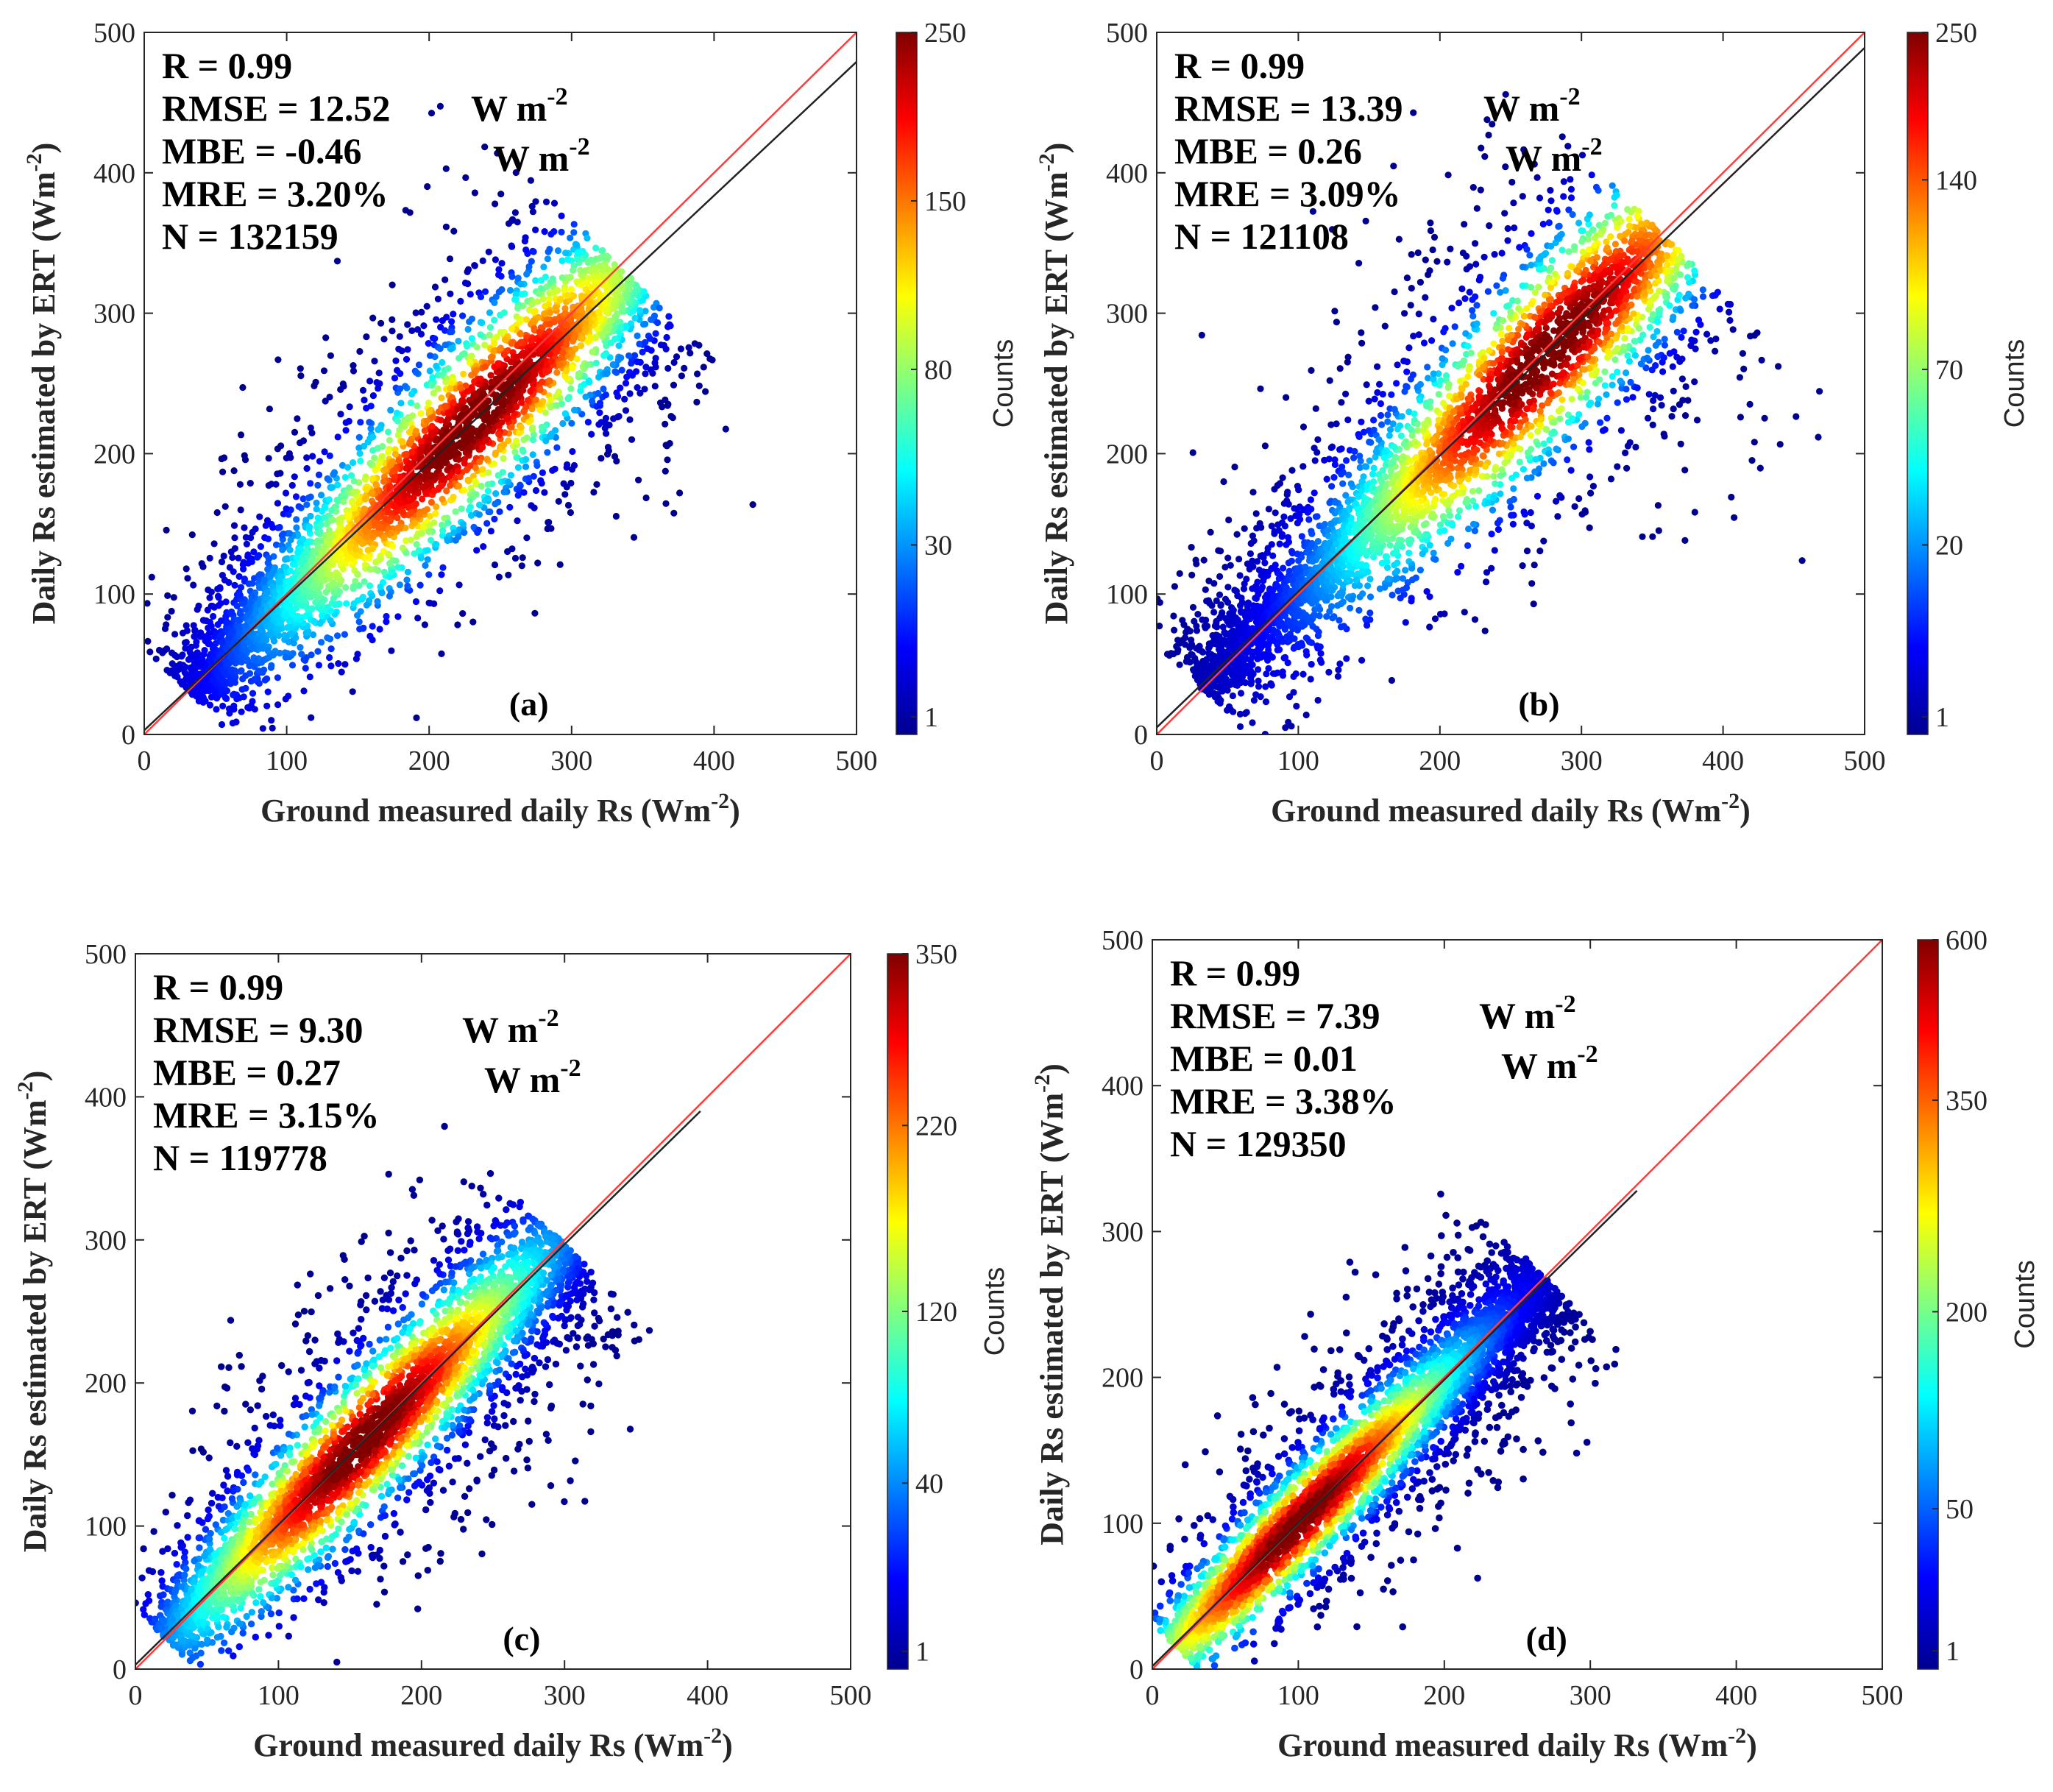 This screenshot has width=2053, height=1792. I want to click on x-tick-label: 0, so click(145, 761).